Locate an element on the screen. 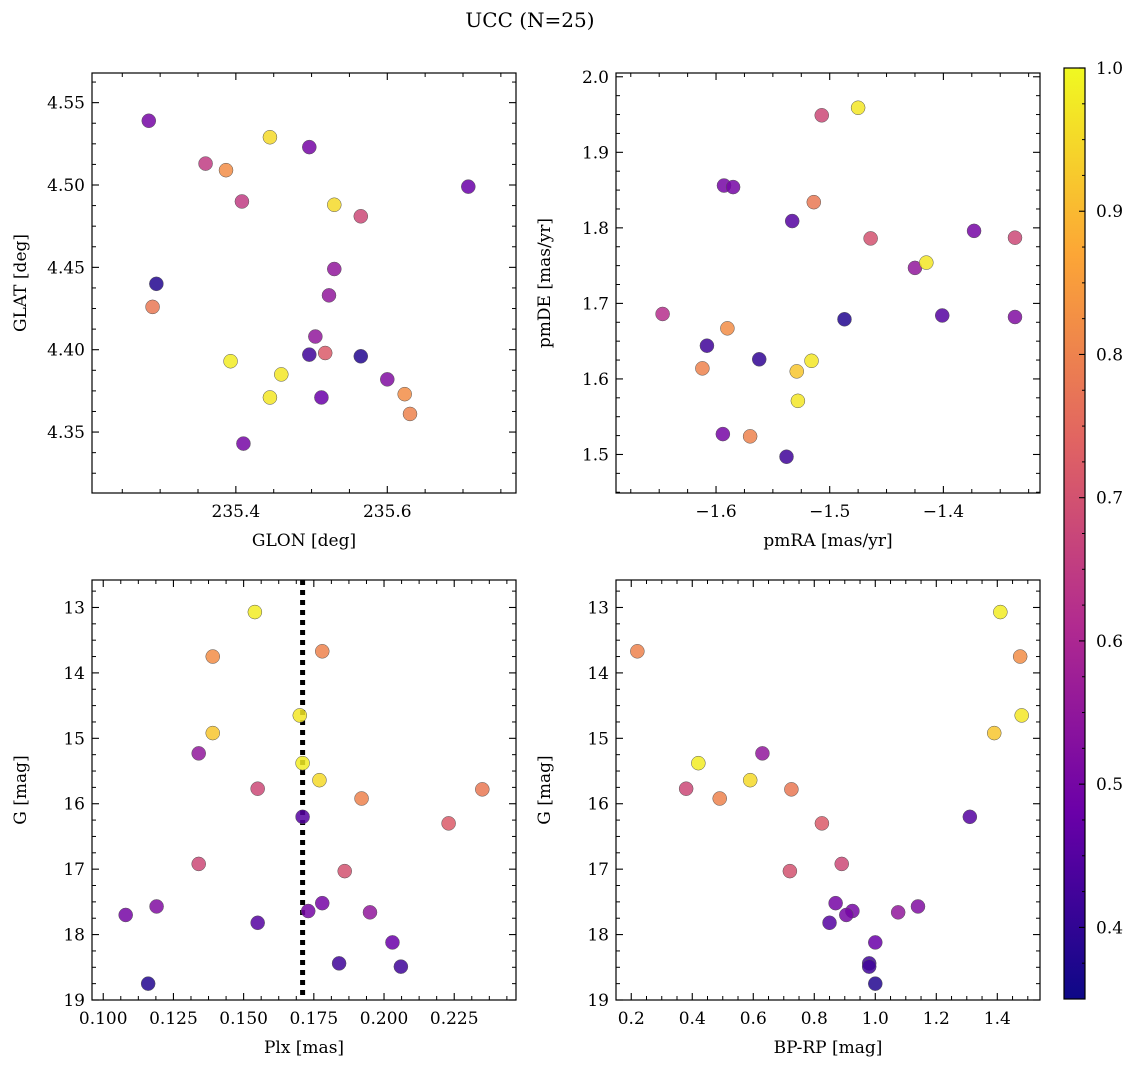  y-tick-label: 15 is located at coordinates (74, 739).